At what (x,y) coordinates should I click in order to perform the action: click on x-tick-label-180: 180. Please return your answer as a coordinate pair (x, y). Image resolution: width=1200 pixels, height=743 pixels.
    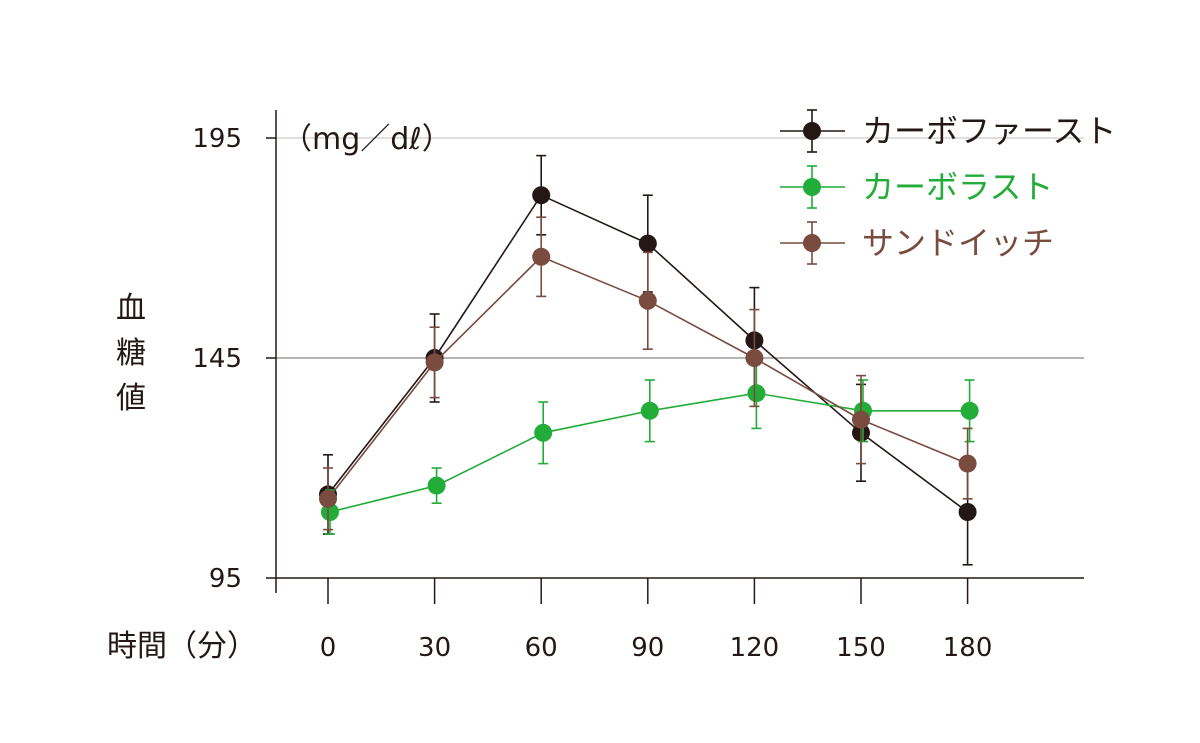
    Looking at the image, I should click on (968, 648).